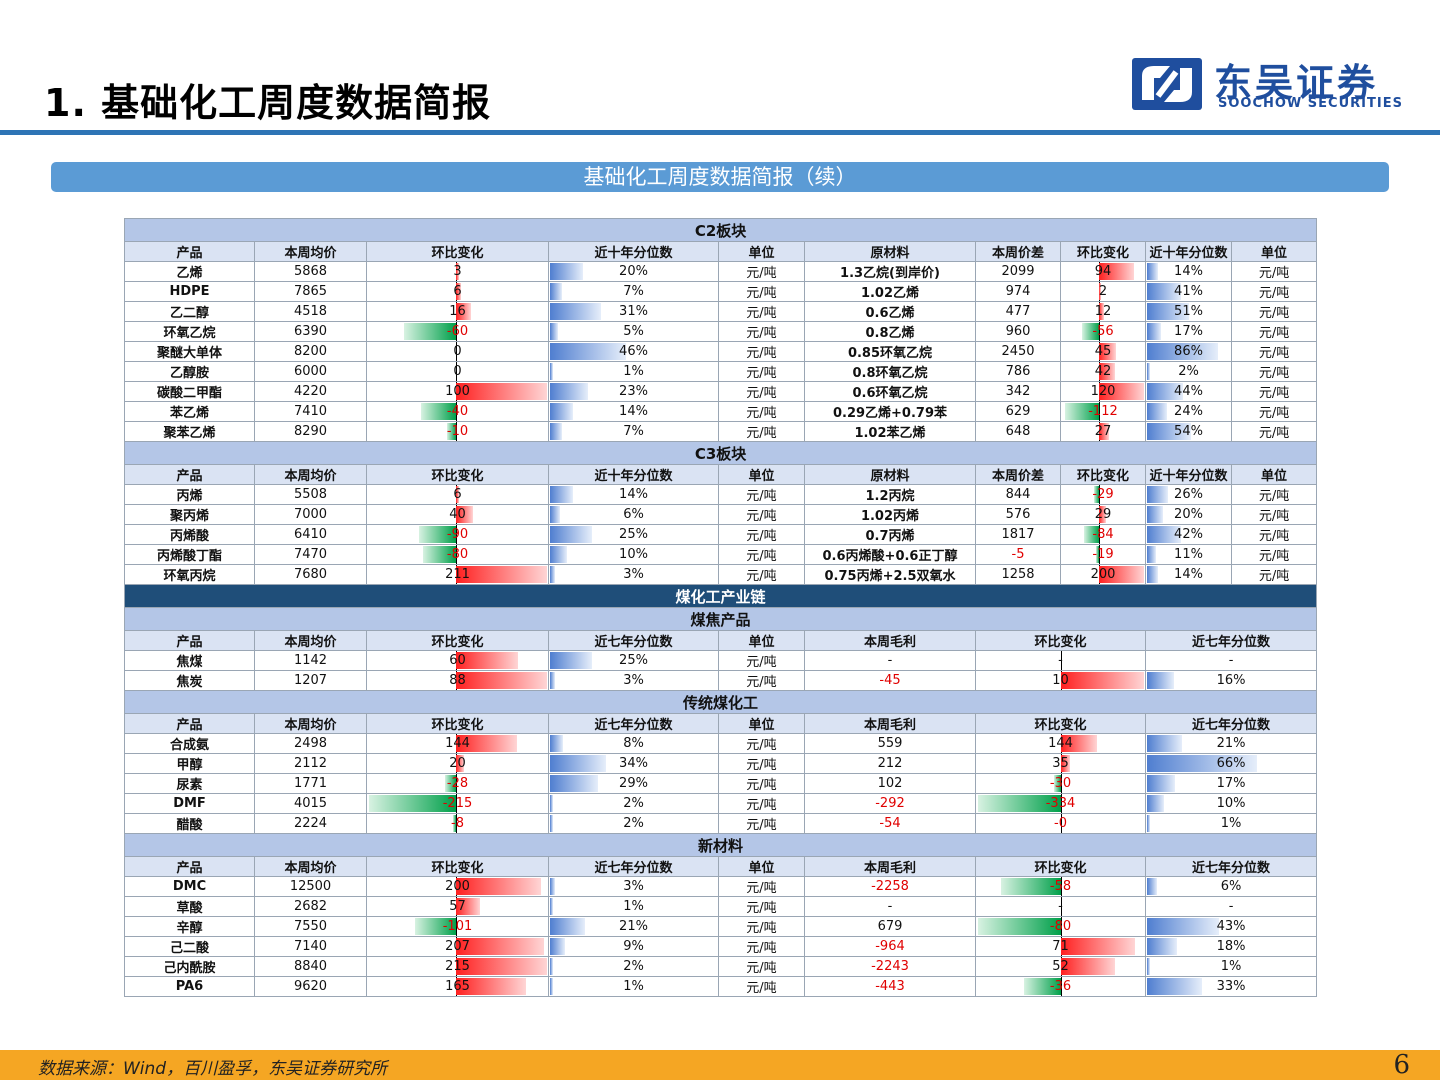  What do you see at coordinates (457, 574) in the screenshot?
I see `price-change-cell: 211` at bounding box center [457, 574].